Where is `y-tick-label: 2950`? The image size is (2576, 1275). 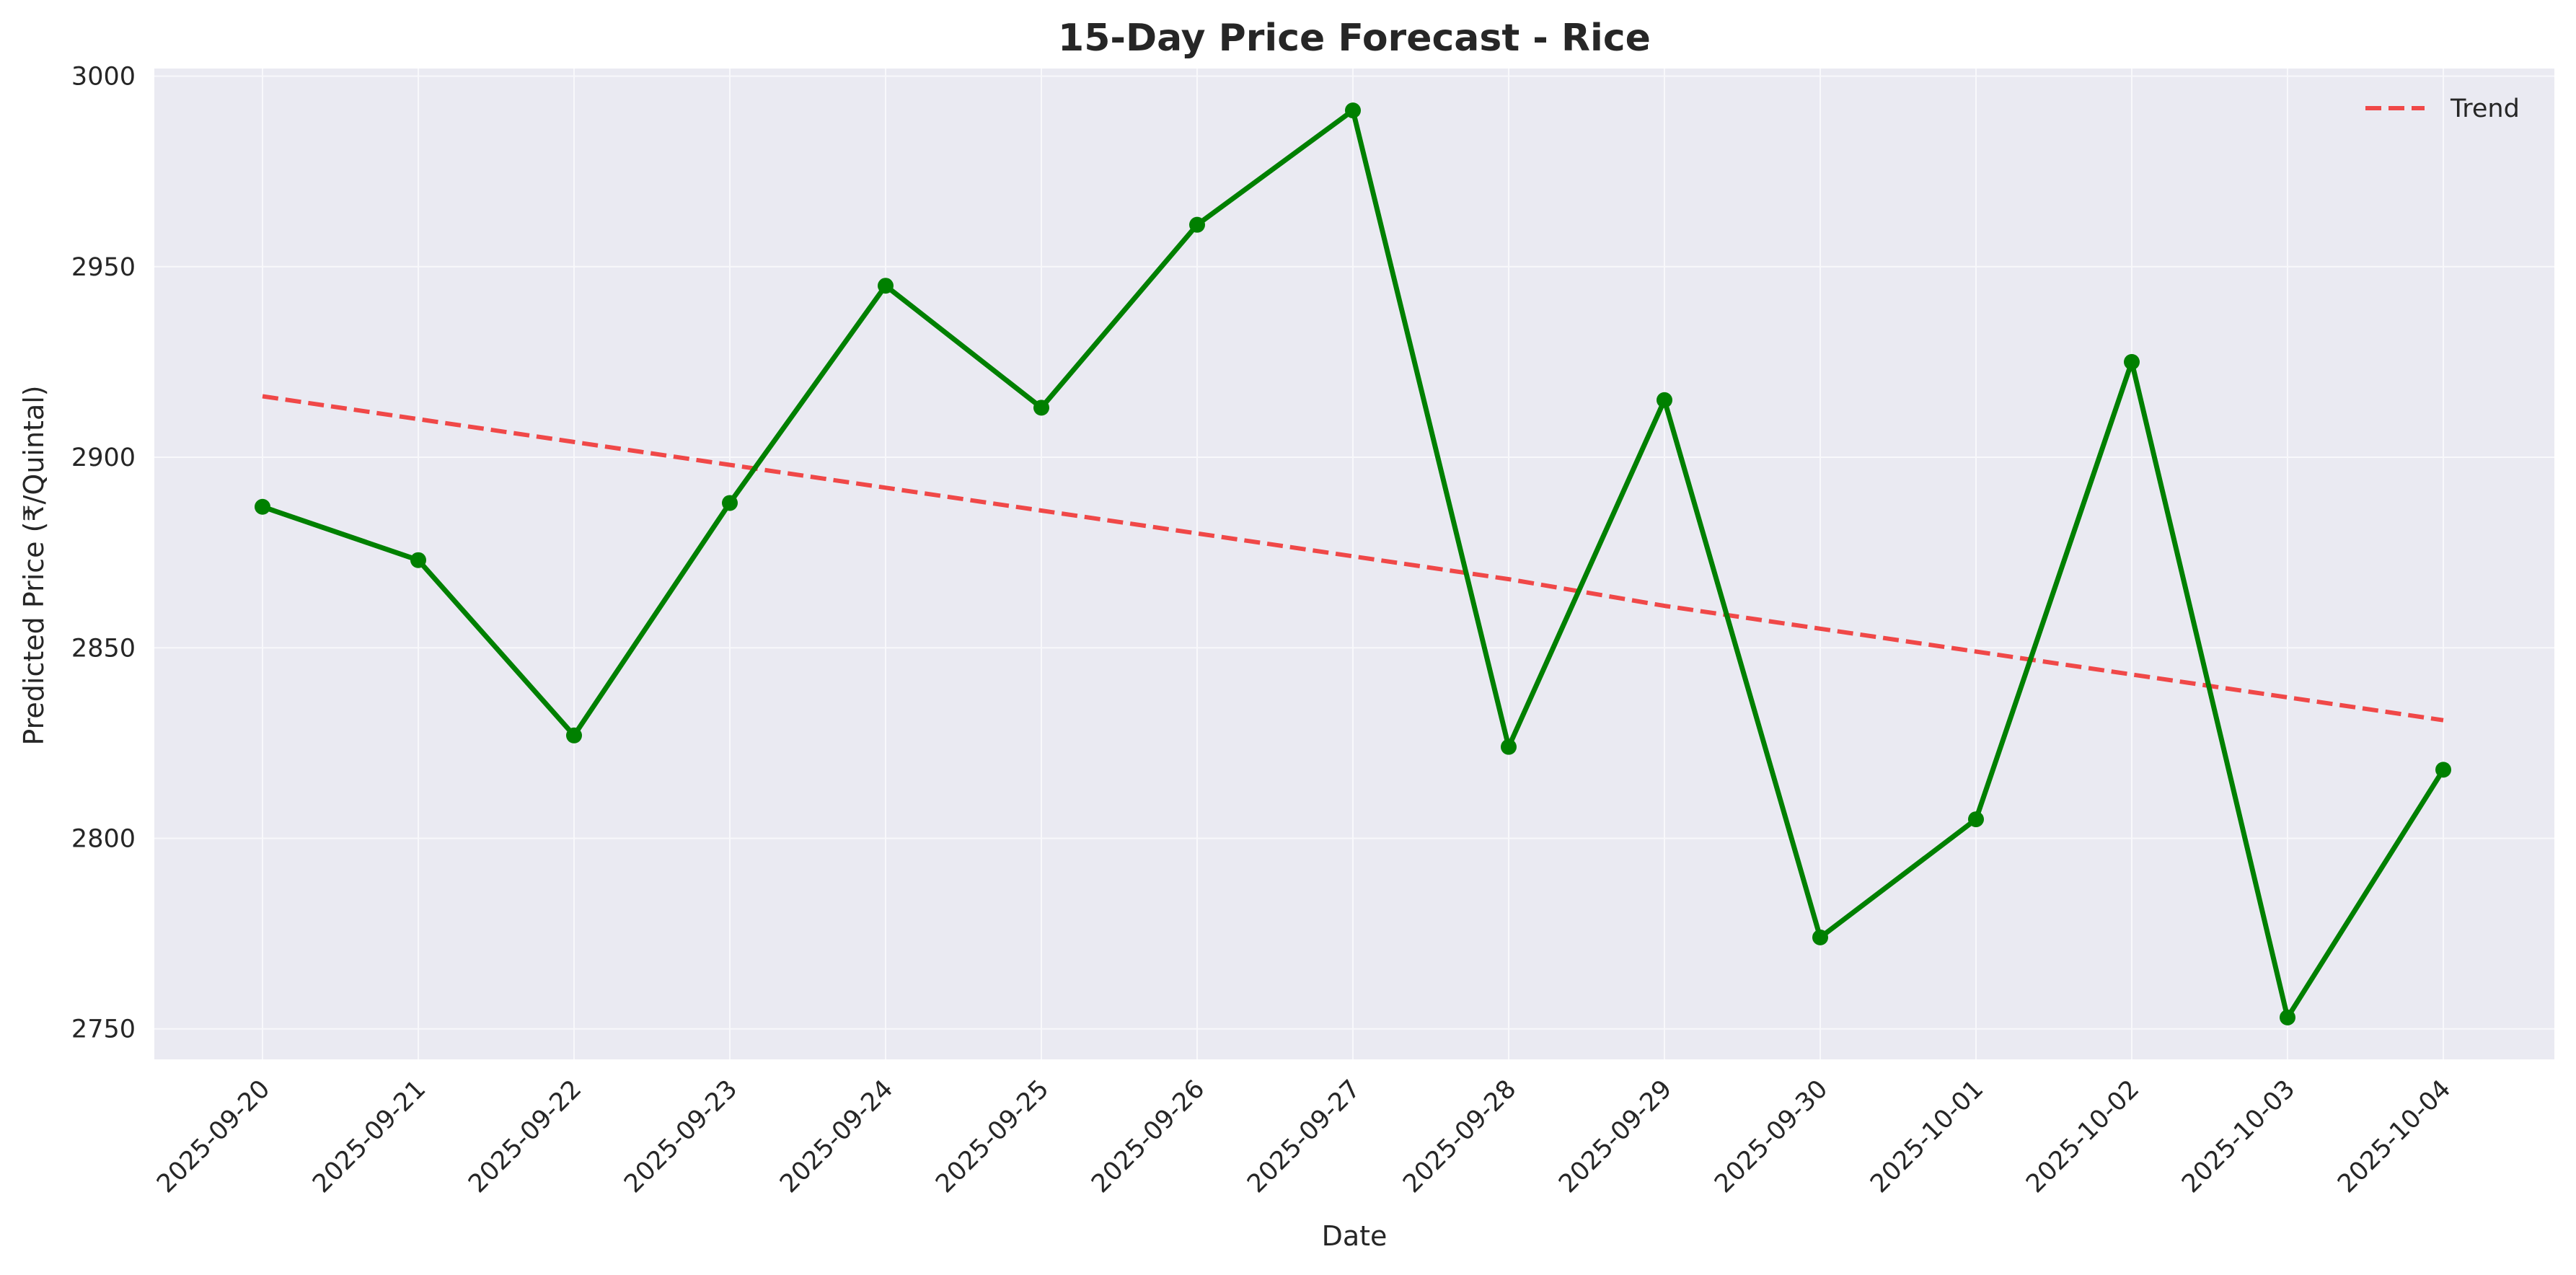
y-tick-label: 2950 is located at coordinates (103, 267).